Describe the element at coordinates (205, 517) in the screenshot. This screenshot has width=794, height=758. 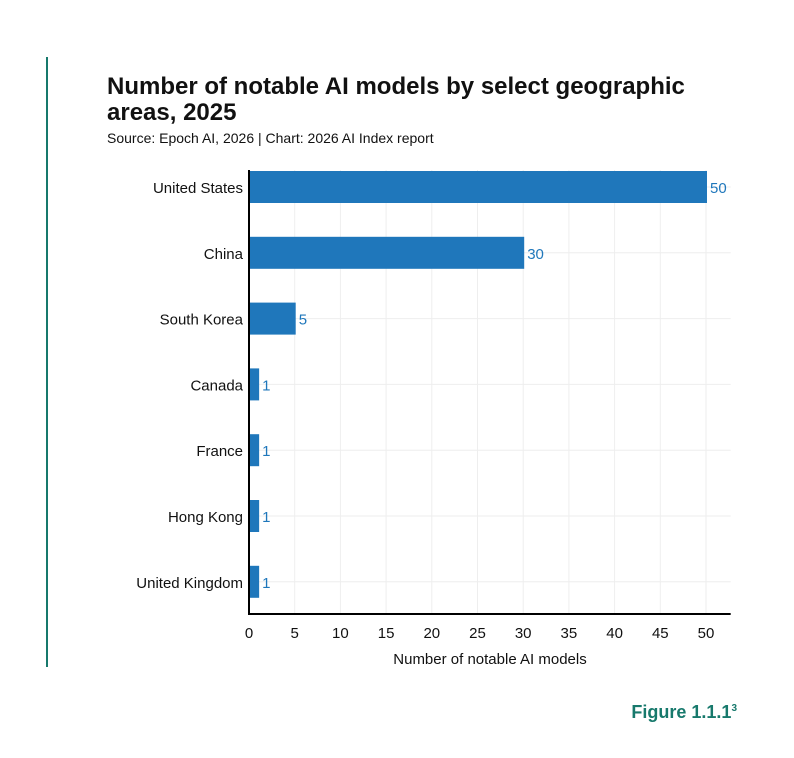
I see `category-label: Hong Kong` at that location.